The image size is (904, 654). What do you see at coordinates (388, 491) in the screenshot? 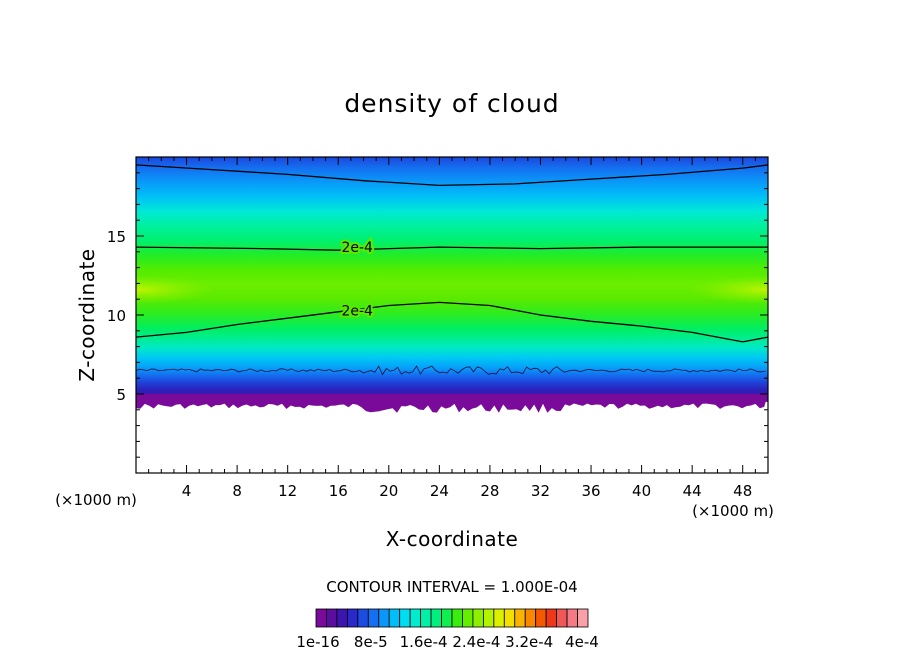
I see `x-tick-label: 20` at bounding box center [388, 491].